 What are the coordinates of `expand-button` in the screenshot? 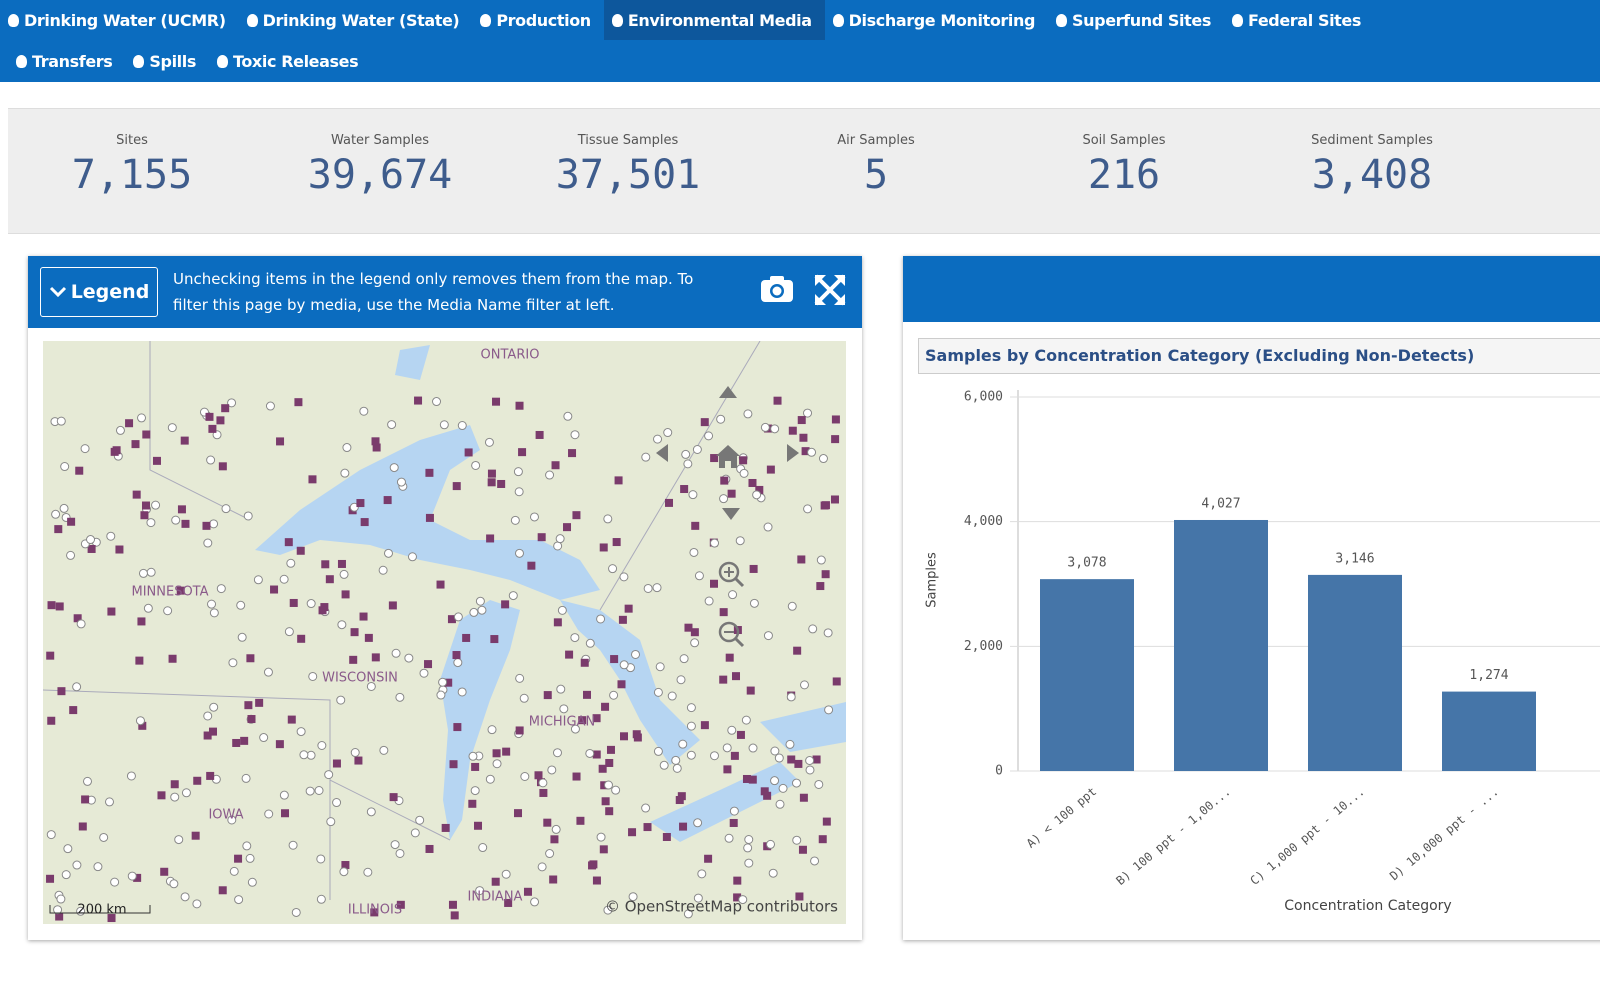 It's located at (830, 290).